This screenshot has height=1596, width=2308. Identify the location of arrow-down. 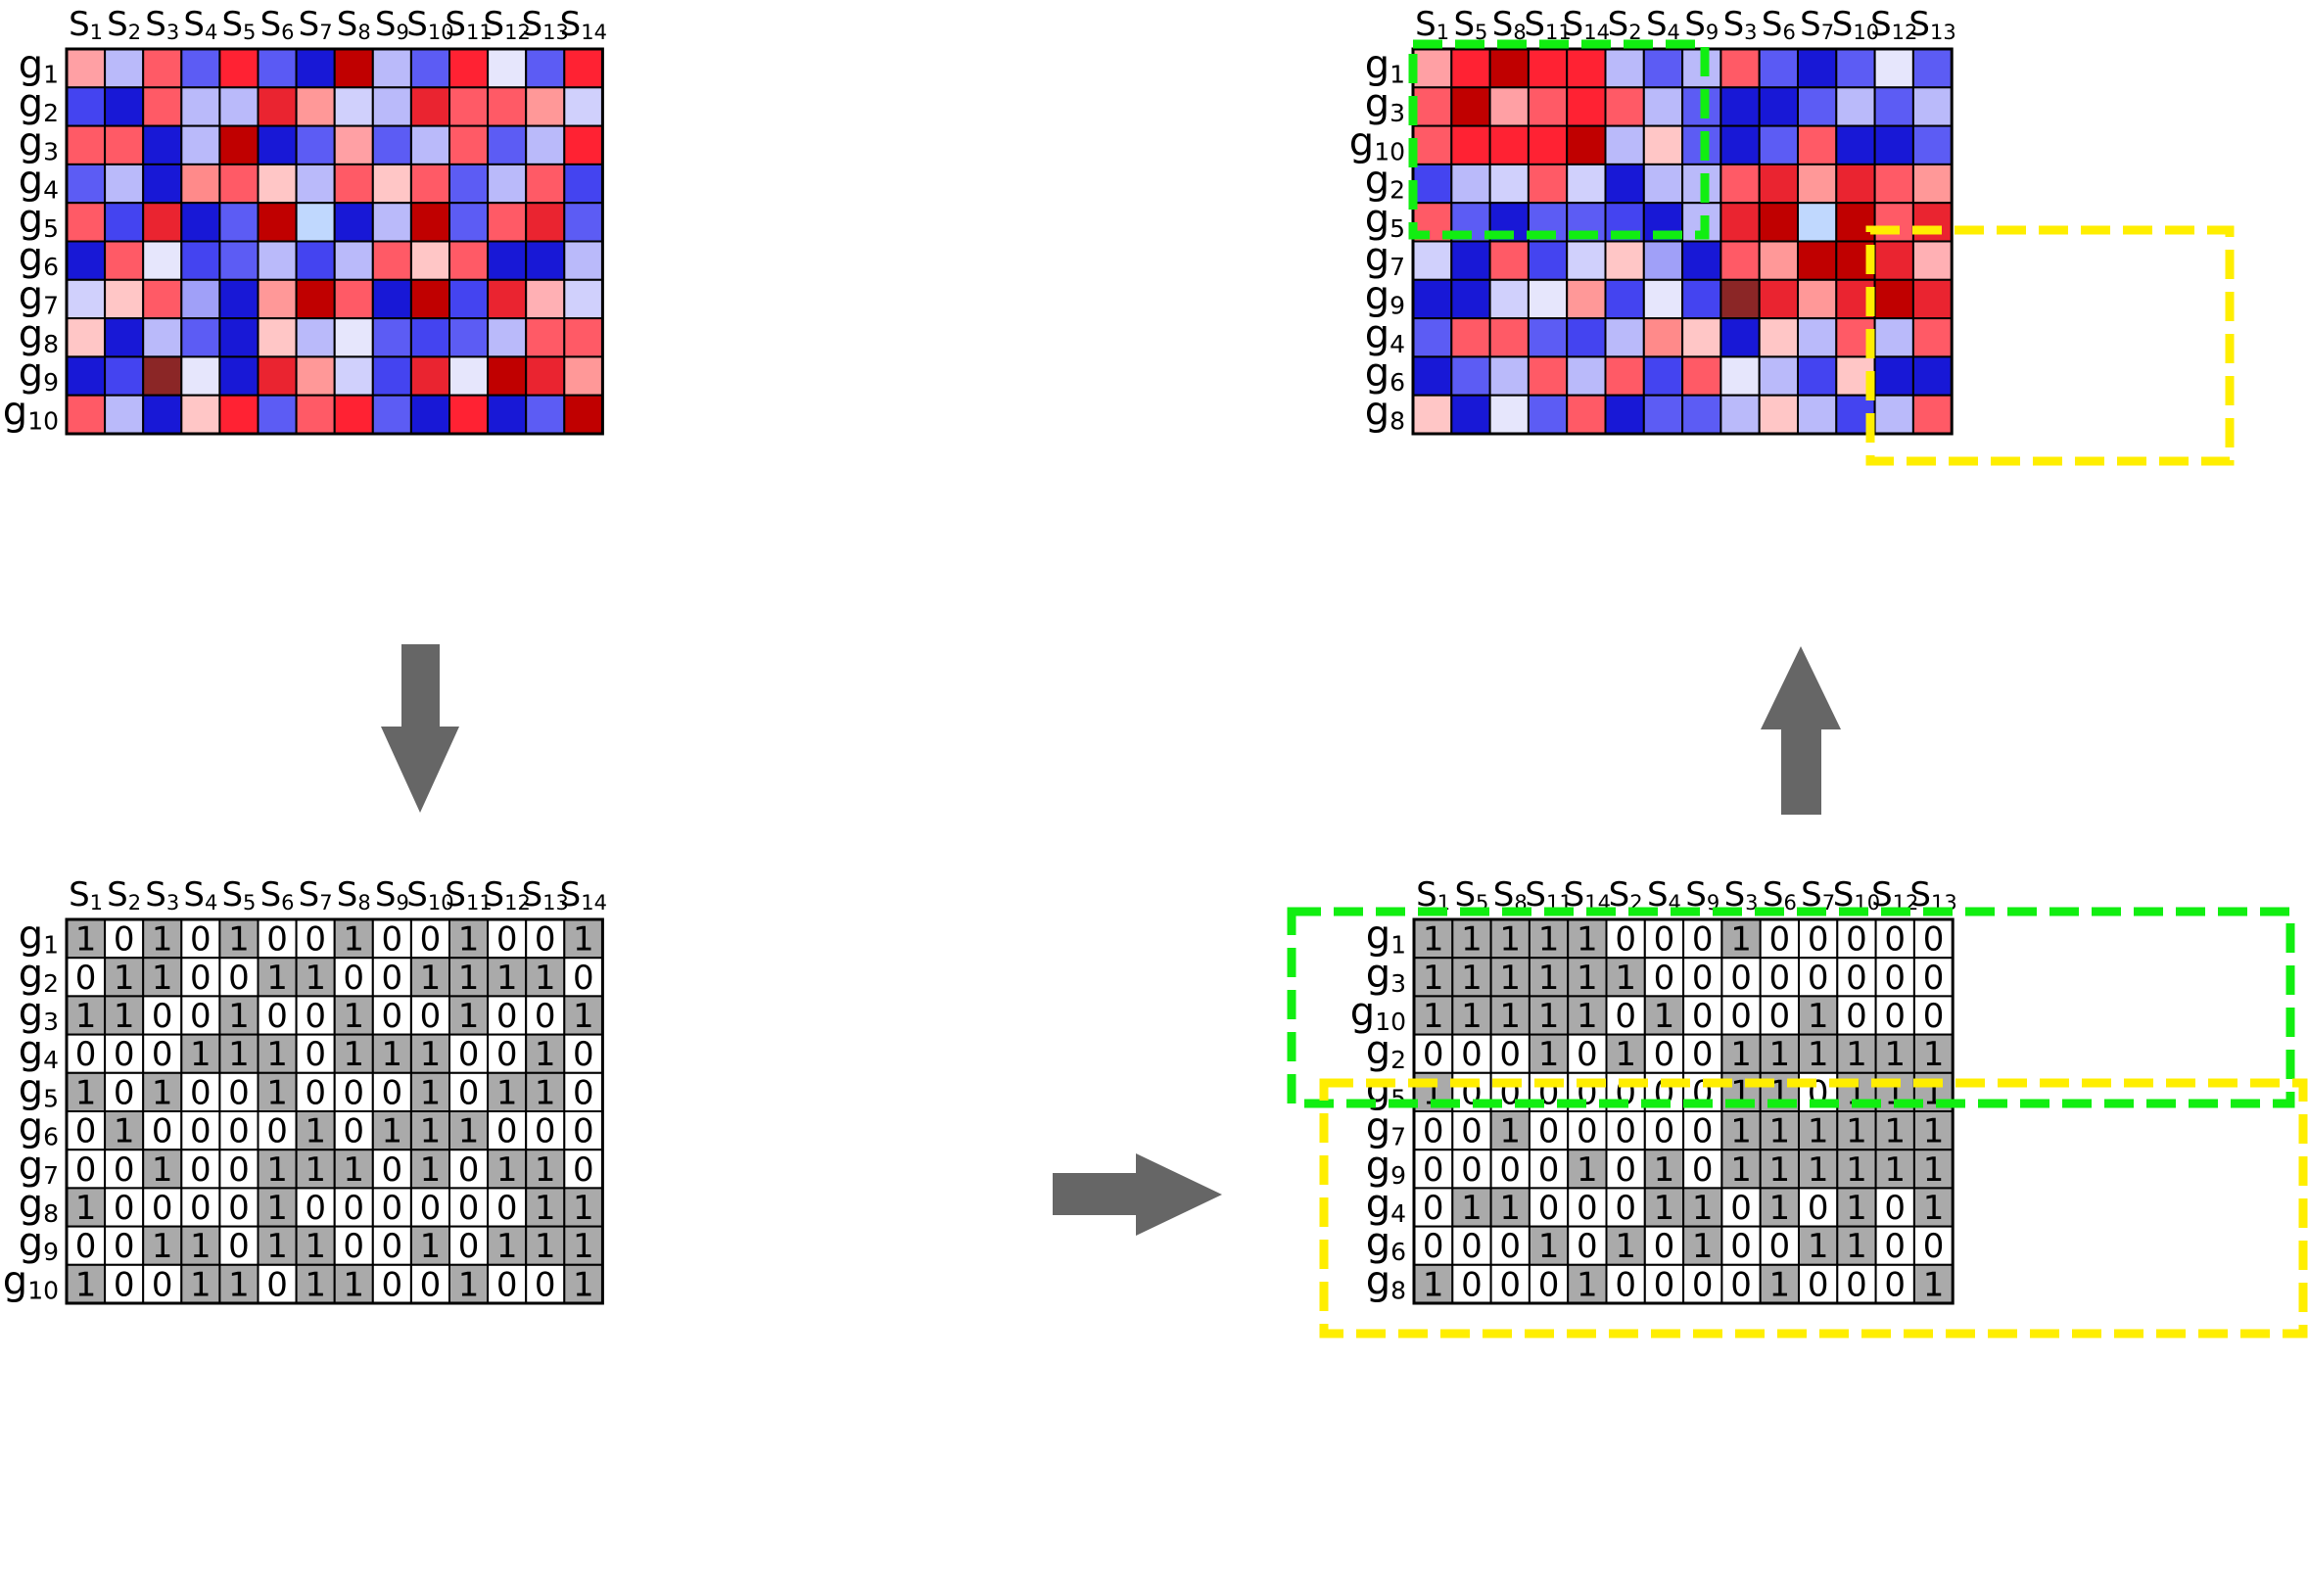
(420, 728).